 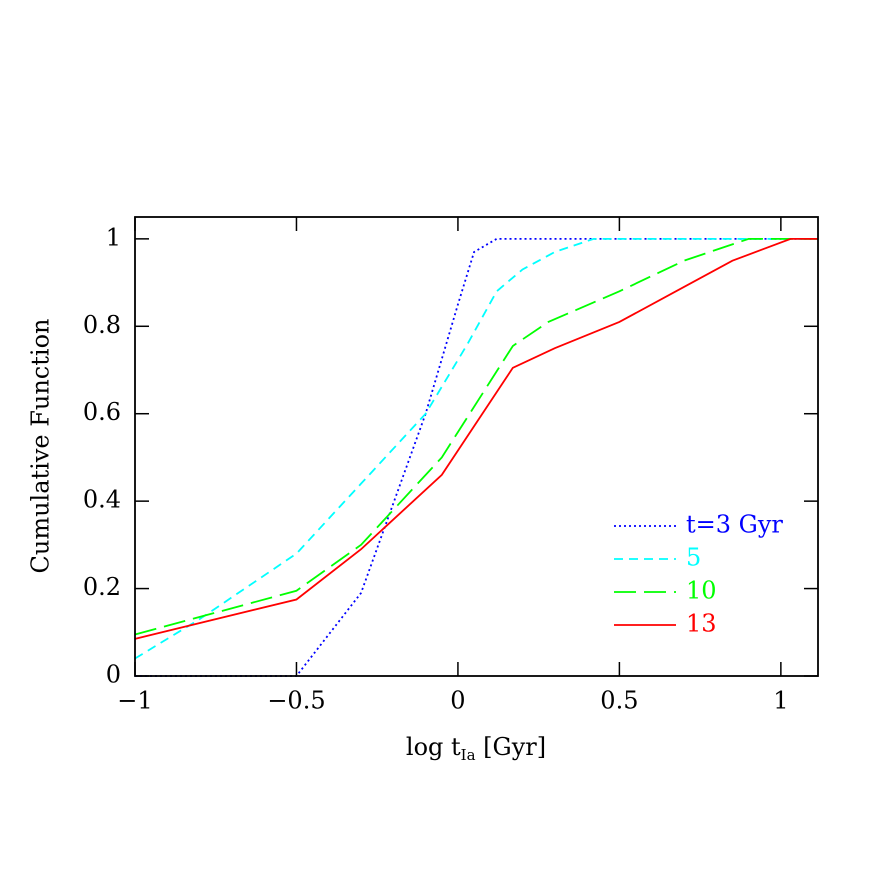 What do you see at coordinates (619, 701) in the screenshot?
I see `x-tick-label: 0.5` at bounding box center [619, 701].